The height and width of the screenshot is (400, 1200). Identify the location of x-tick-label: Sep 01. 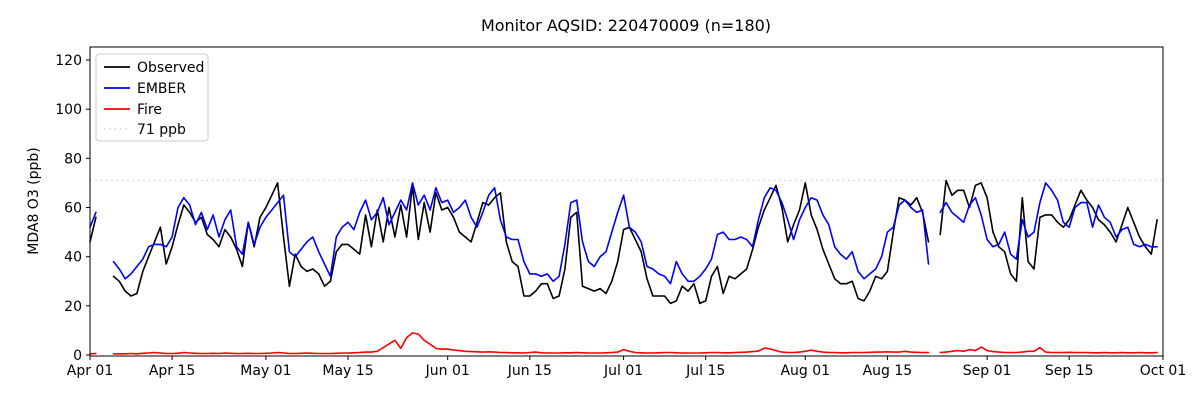
(987, 371).